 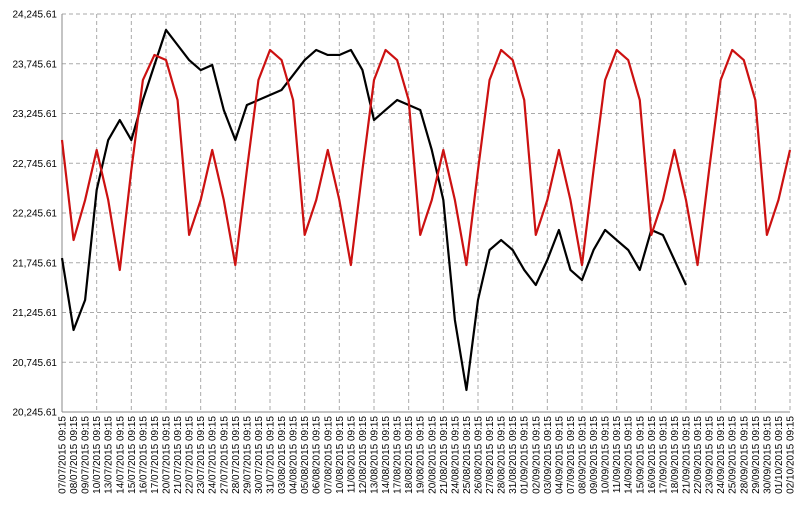 I want to click on x-tick-label: 03/09/2015 09:15, so click(x=548, y=455).